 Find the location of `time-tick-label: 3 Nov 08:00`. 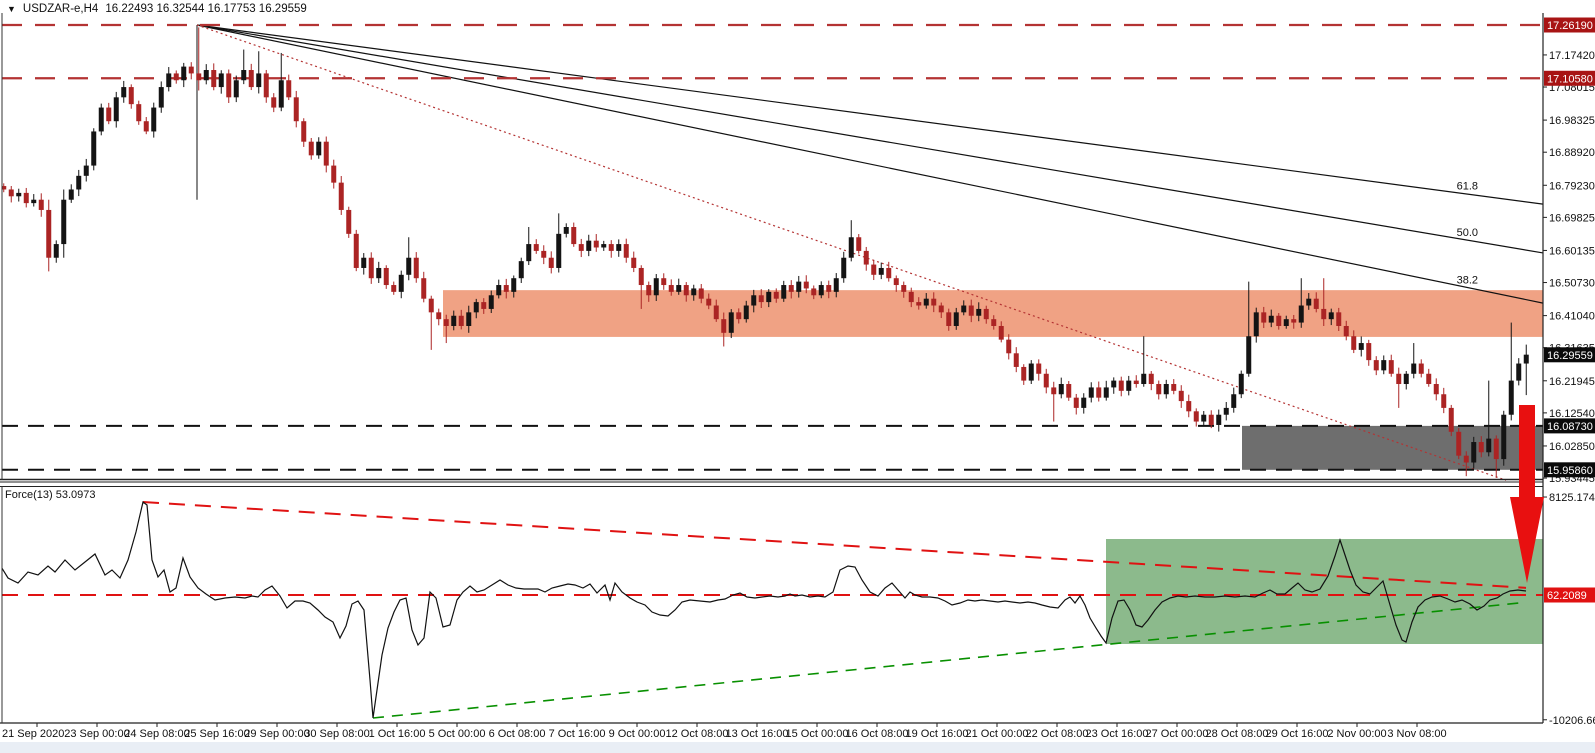

time-tick-label: 3 Nov 08:00 is located at coordinates (1416, 734).